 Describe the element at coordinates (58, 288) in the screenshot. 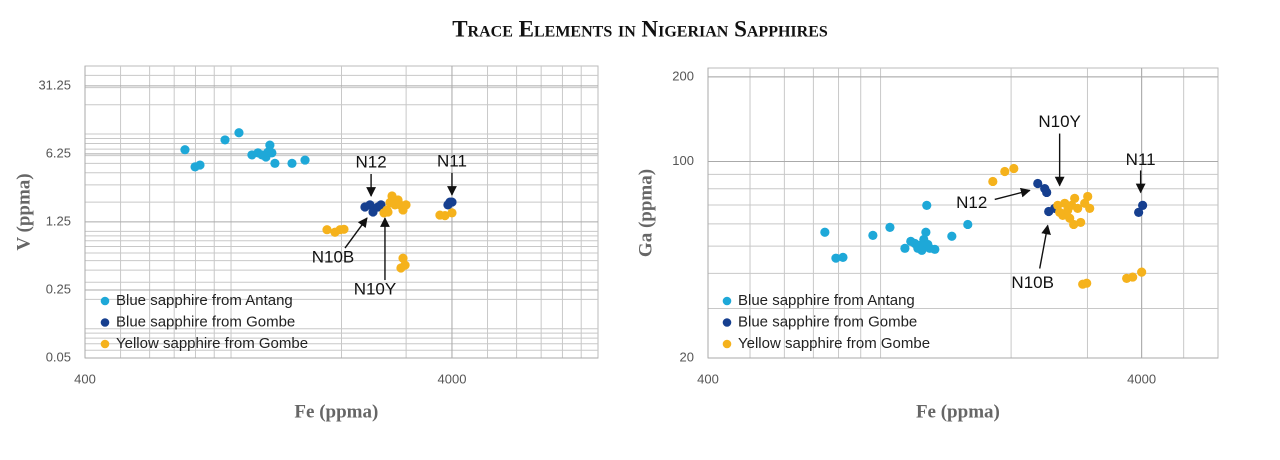

I see `y-tick-label: 0.25` at that location.